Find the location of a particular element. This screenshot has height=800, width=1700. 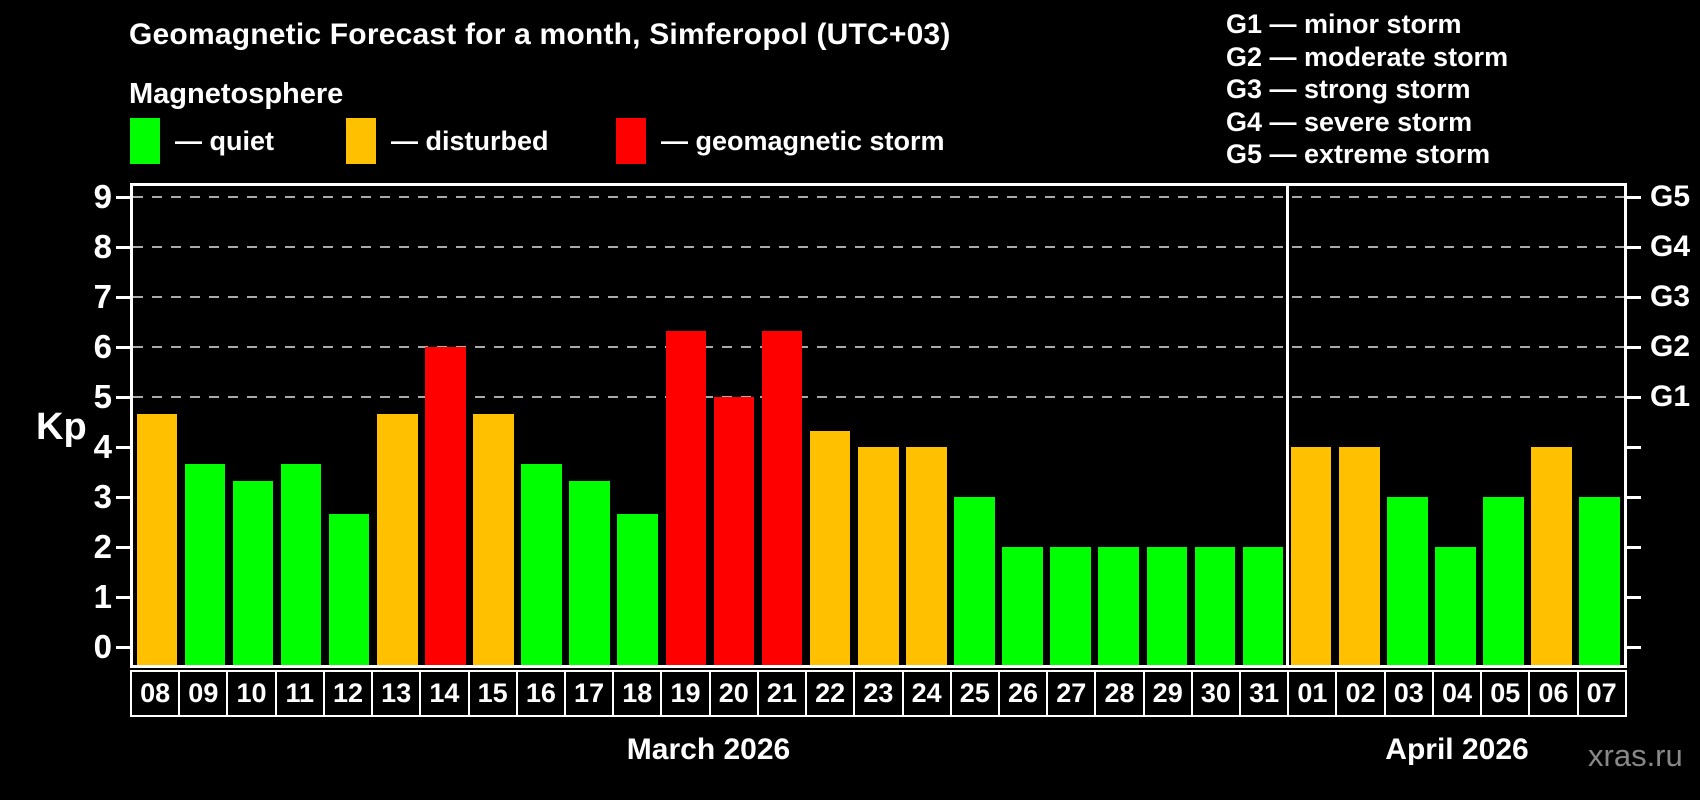

date-cell-11: 11 is located at coordinates (299, 693).